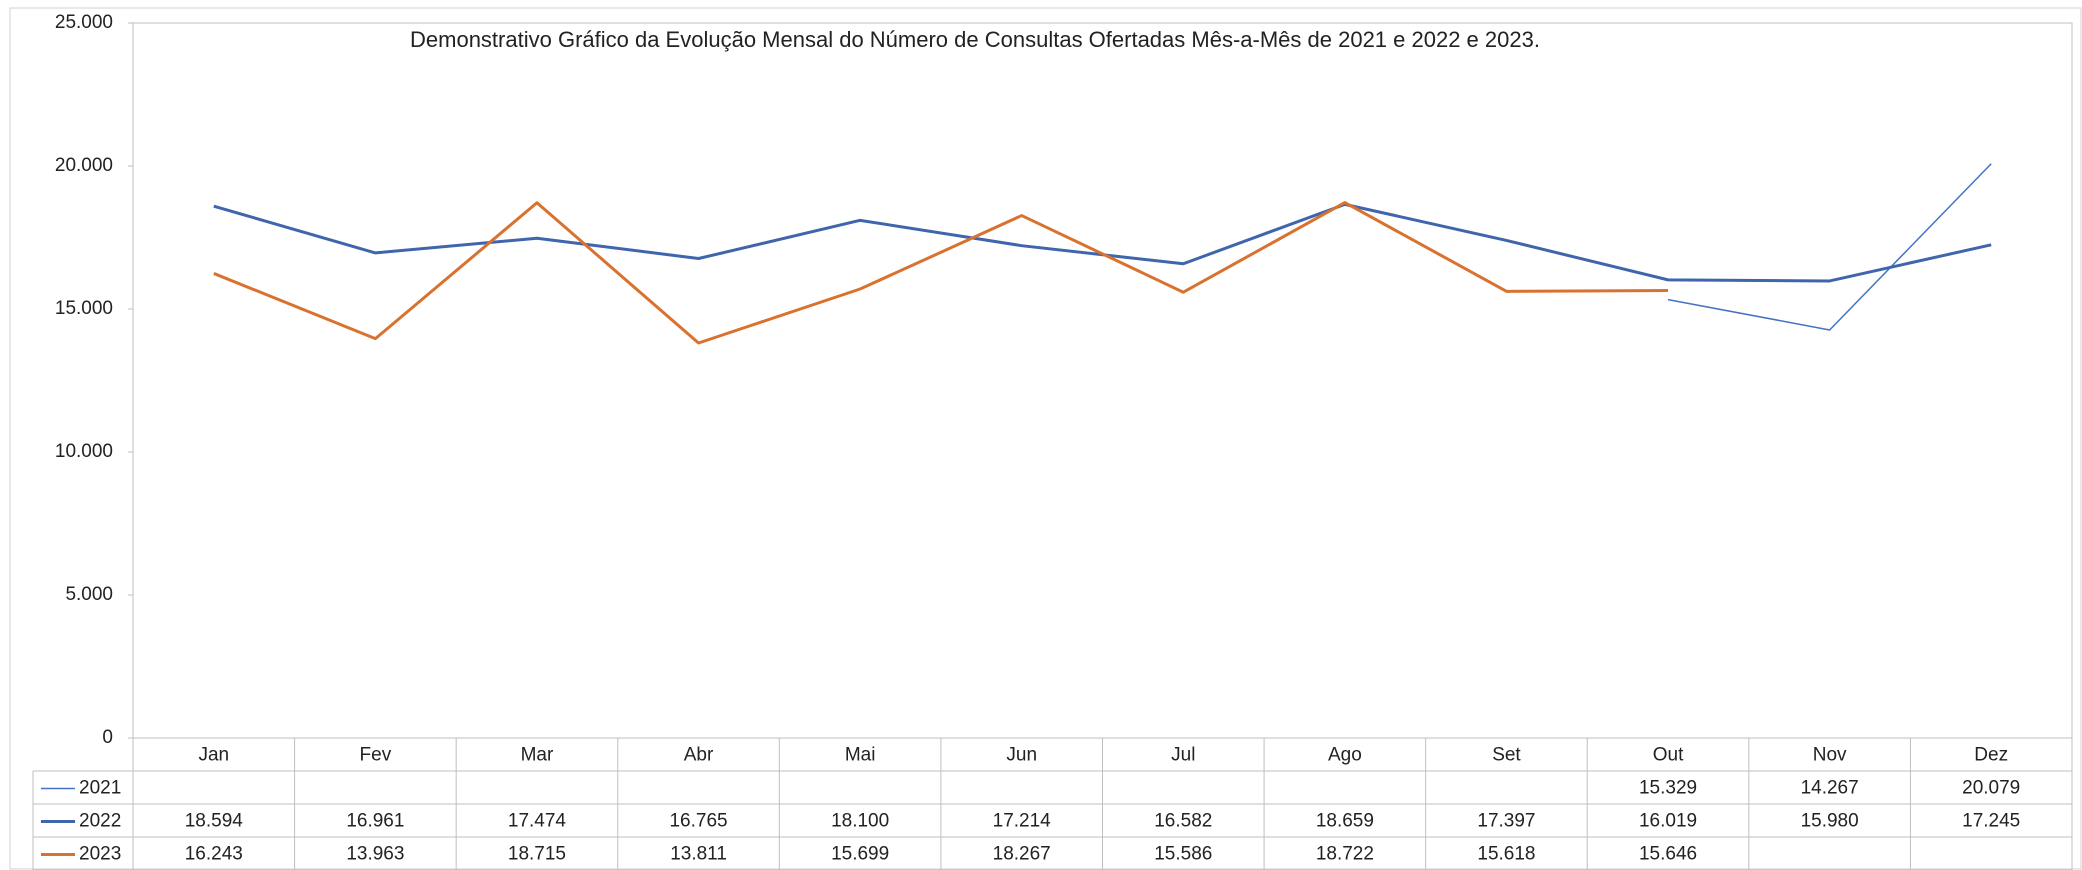 The height and width of the screenshot is (870, 2082). Describe the element at coordinates (84, 22) in the screenshot. I see `y-tick-label: 25.000` at that location.